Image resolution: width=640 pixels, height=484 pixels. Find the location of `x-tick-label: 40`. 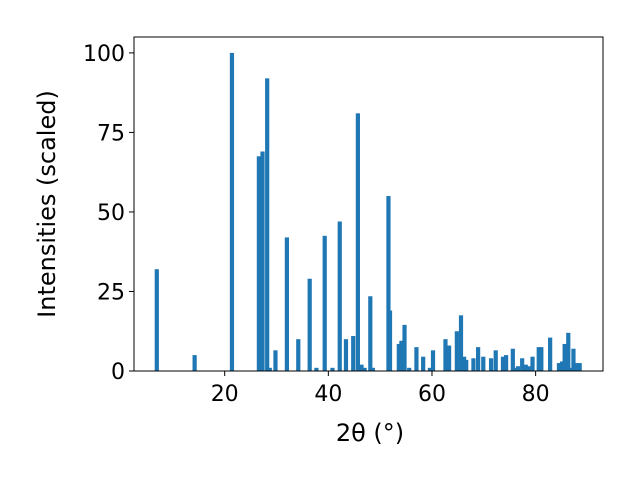

x-tick-label: 40 is located at coordinates (328, 394).